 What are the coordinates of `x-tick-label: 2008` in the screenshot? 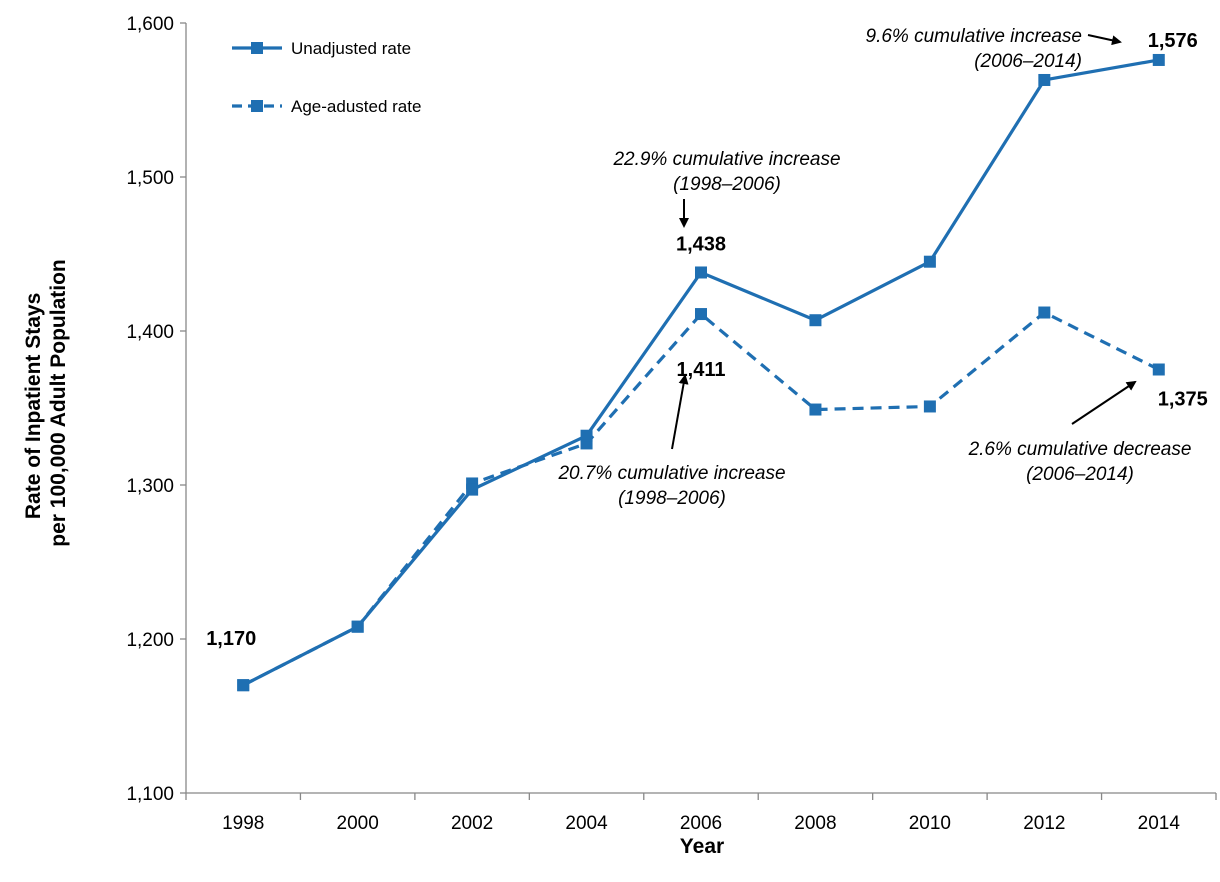 It's located at (815, 823).